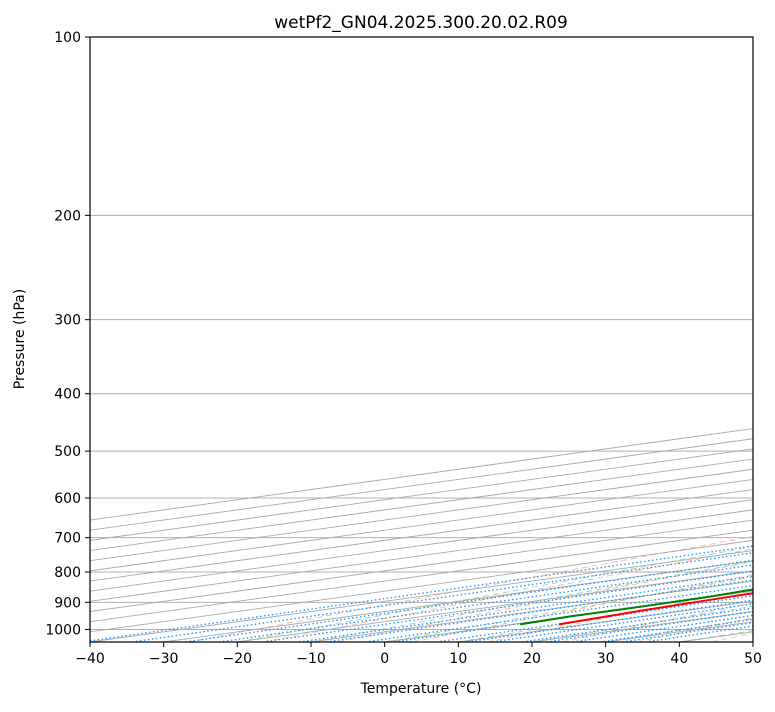 This screenshot has width=775, height=712. Describe the element at coordinates (384, 659) in the screenshot. I see `x-tick-label: 0` at that location.